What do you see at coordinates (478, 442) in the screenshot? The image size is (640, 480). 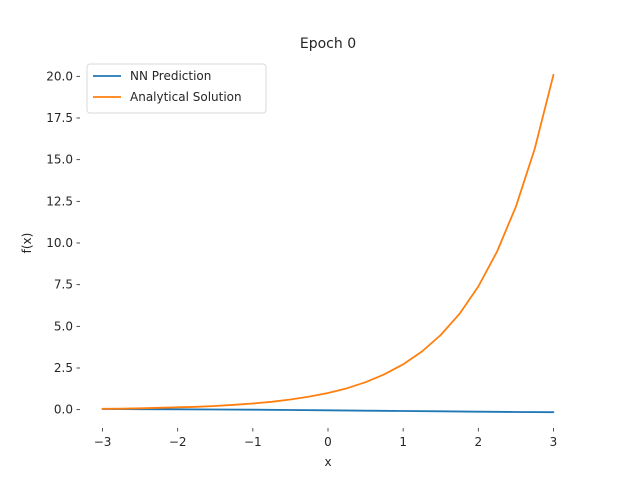 I see `x-tick-label-5: 2` at bounding box center [478, 442].